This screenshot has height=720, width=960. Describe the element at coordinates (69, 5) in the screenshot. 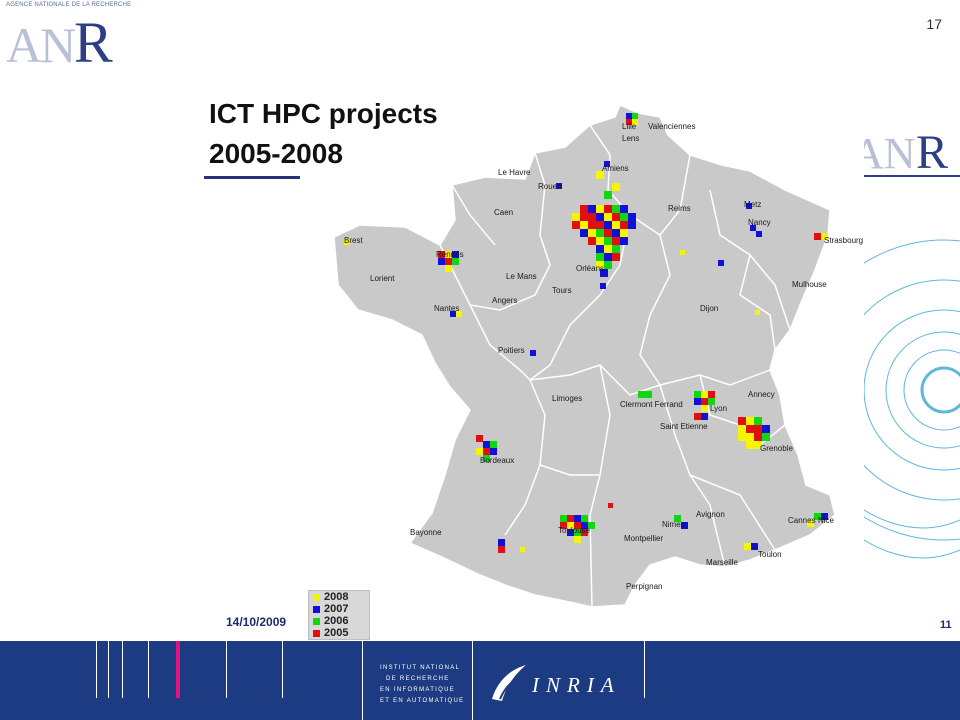

I see `agency-tagline: AGENCE NATIONALE DE LA RECHERCHE` at that location.